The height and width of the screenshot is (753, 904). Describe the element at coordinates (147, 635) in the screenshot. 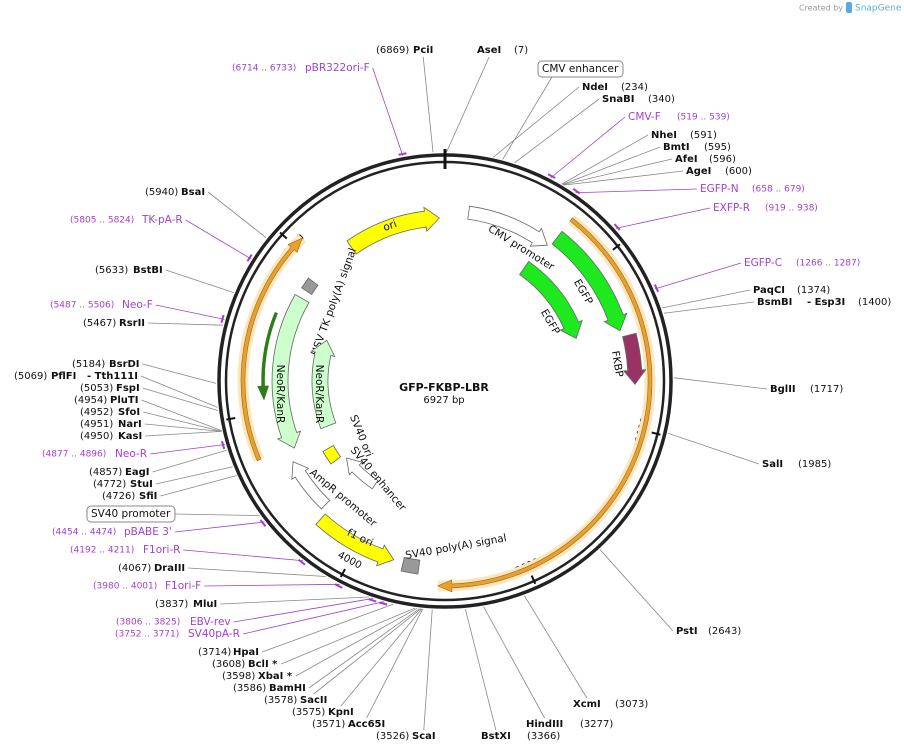

I see `primer-range: (3752 .. 3771)` at that location.